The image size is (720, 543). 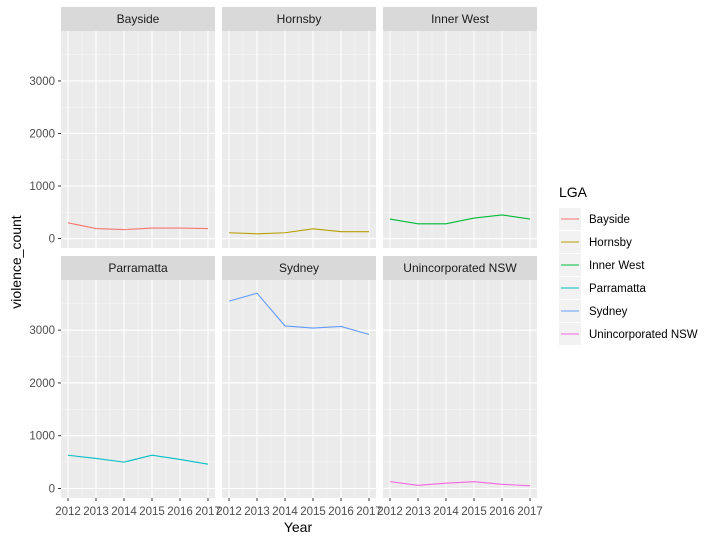 What do you see at coordinates (299, 313) in the screenshot?
I see `series-line-sydney` at bounding box center [299, 313].